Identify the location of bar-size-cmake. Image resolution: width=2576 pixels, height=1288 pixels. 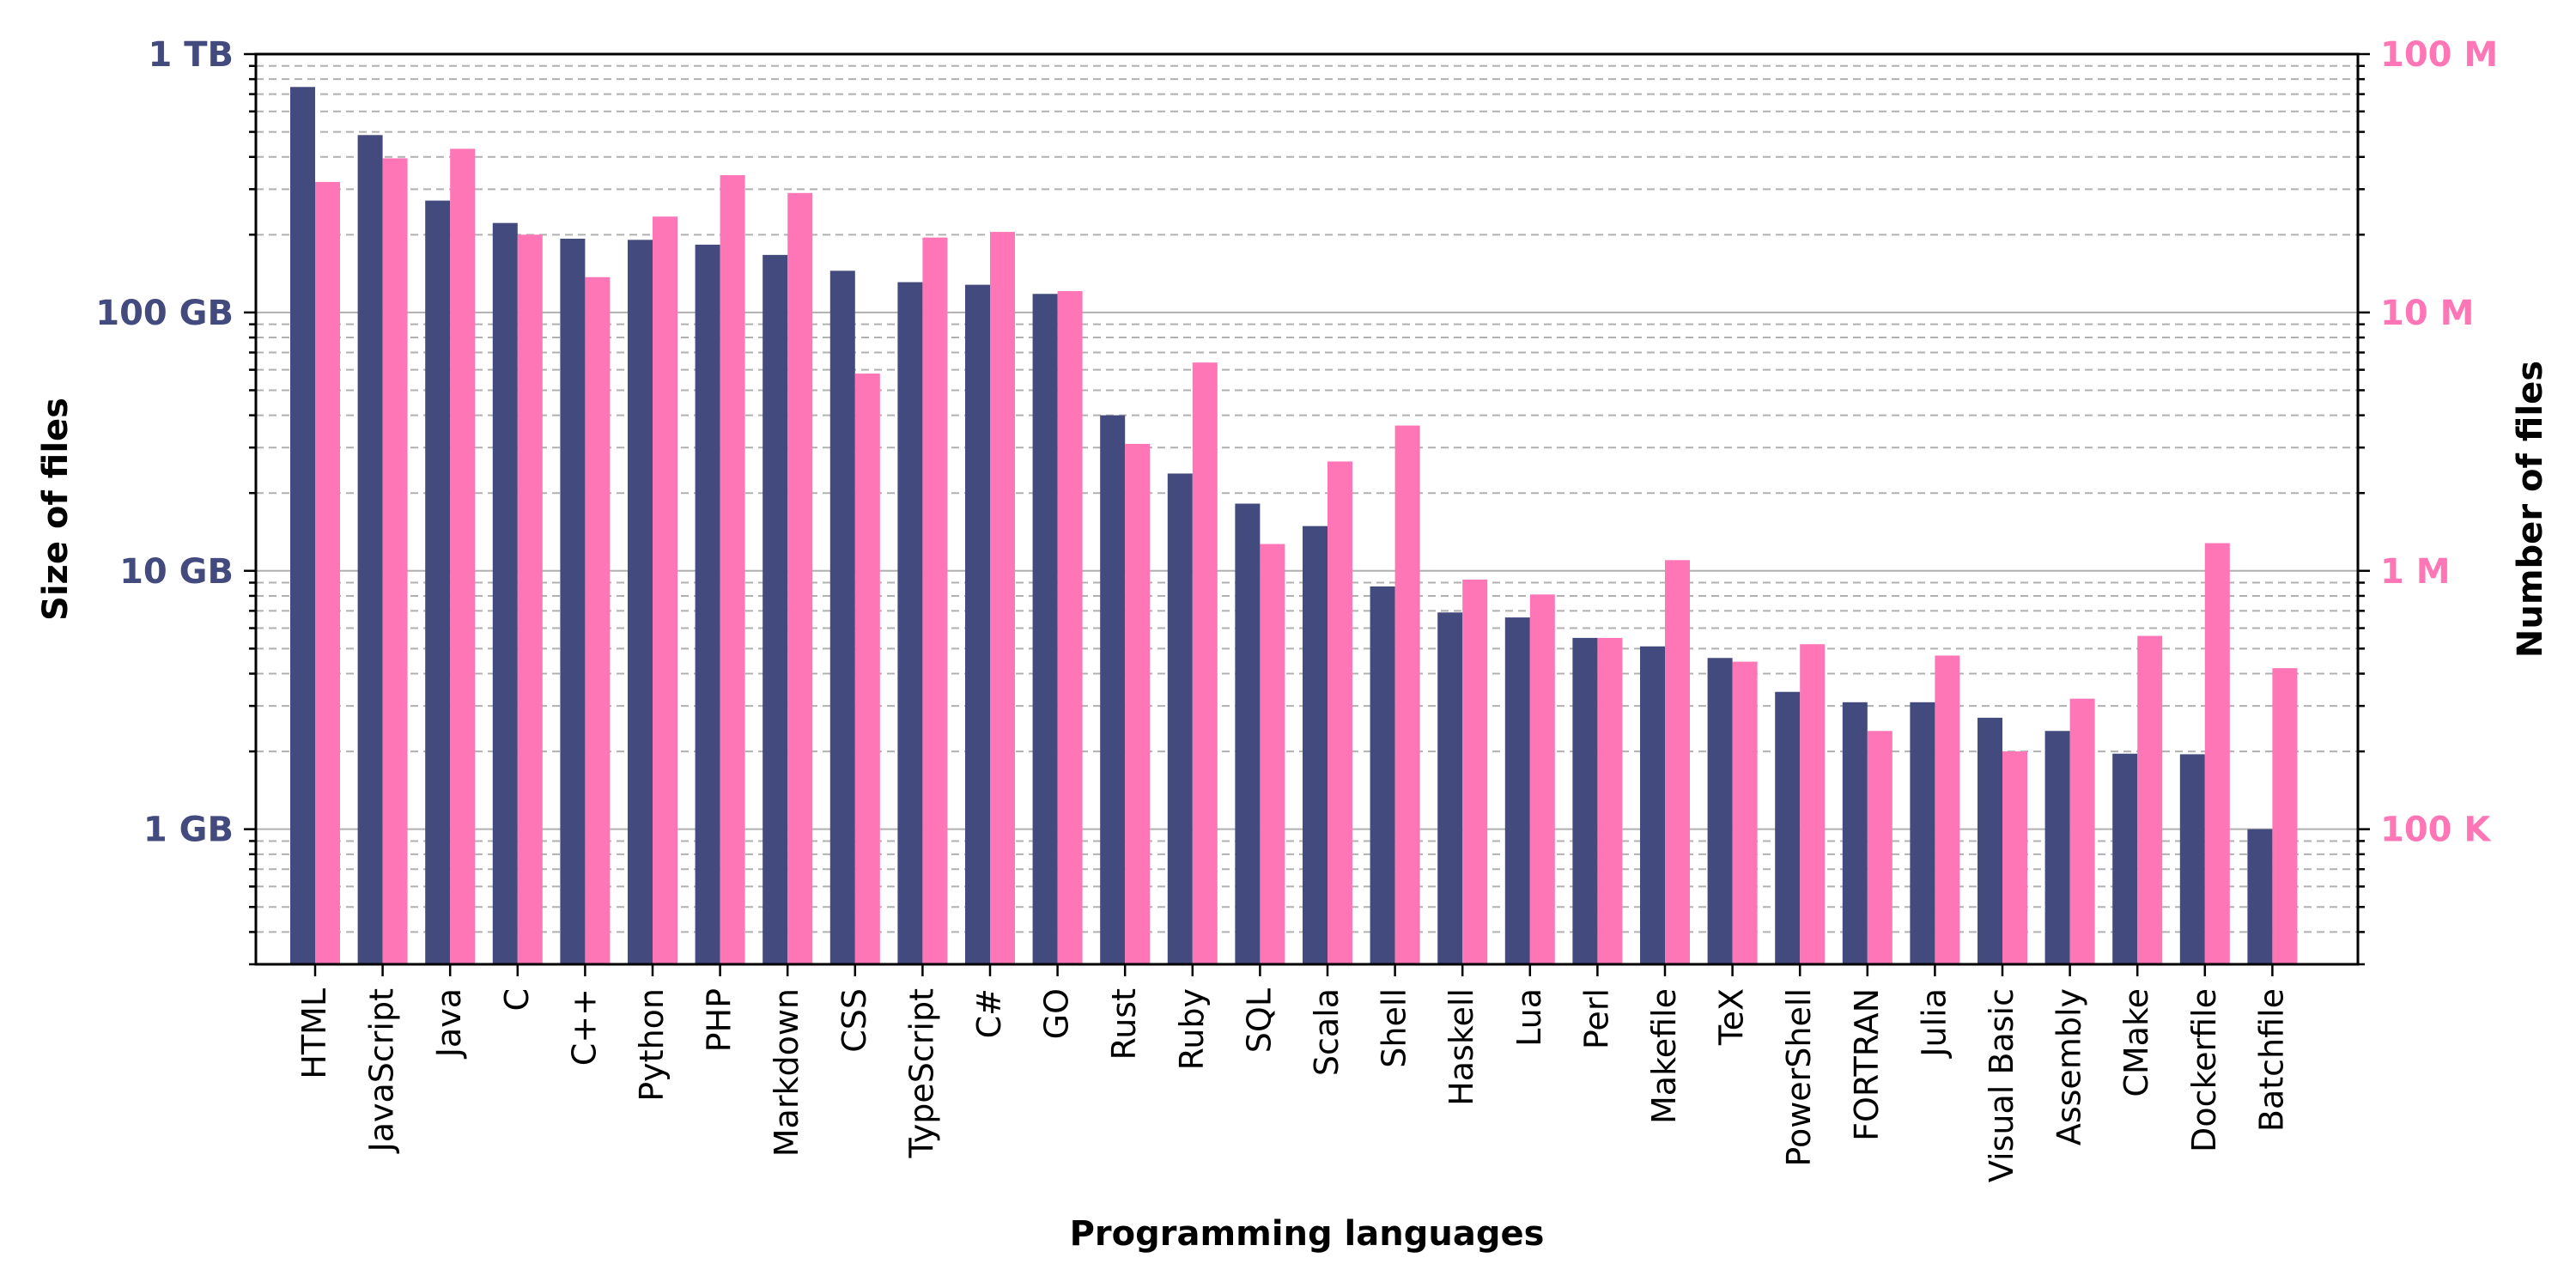
(2125, 858).